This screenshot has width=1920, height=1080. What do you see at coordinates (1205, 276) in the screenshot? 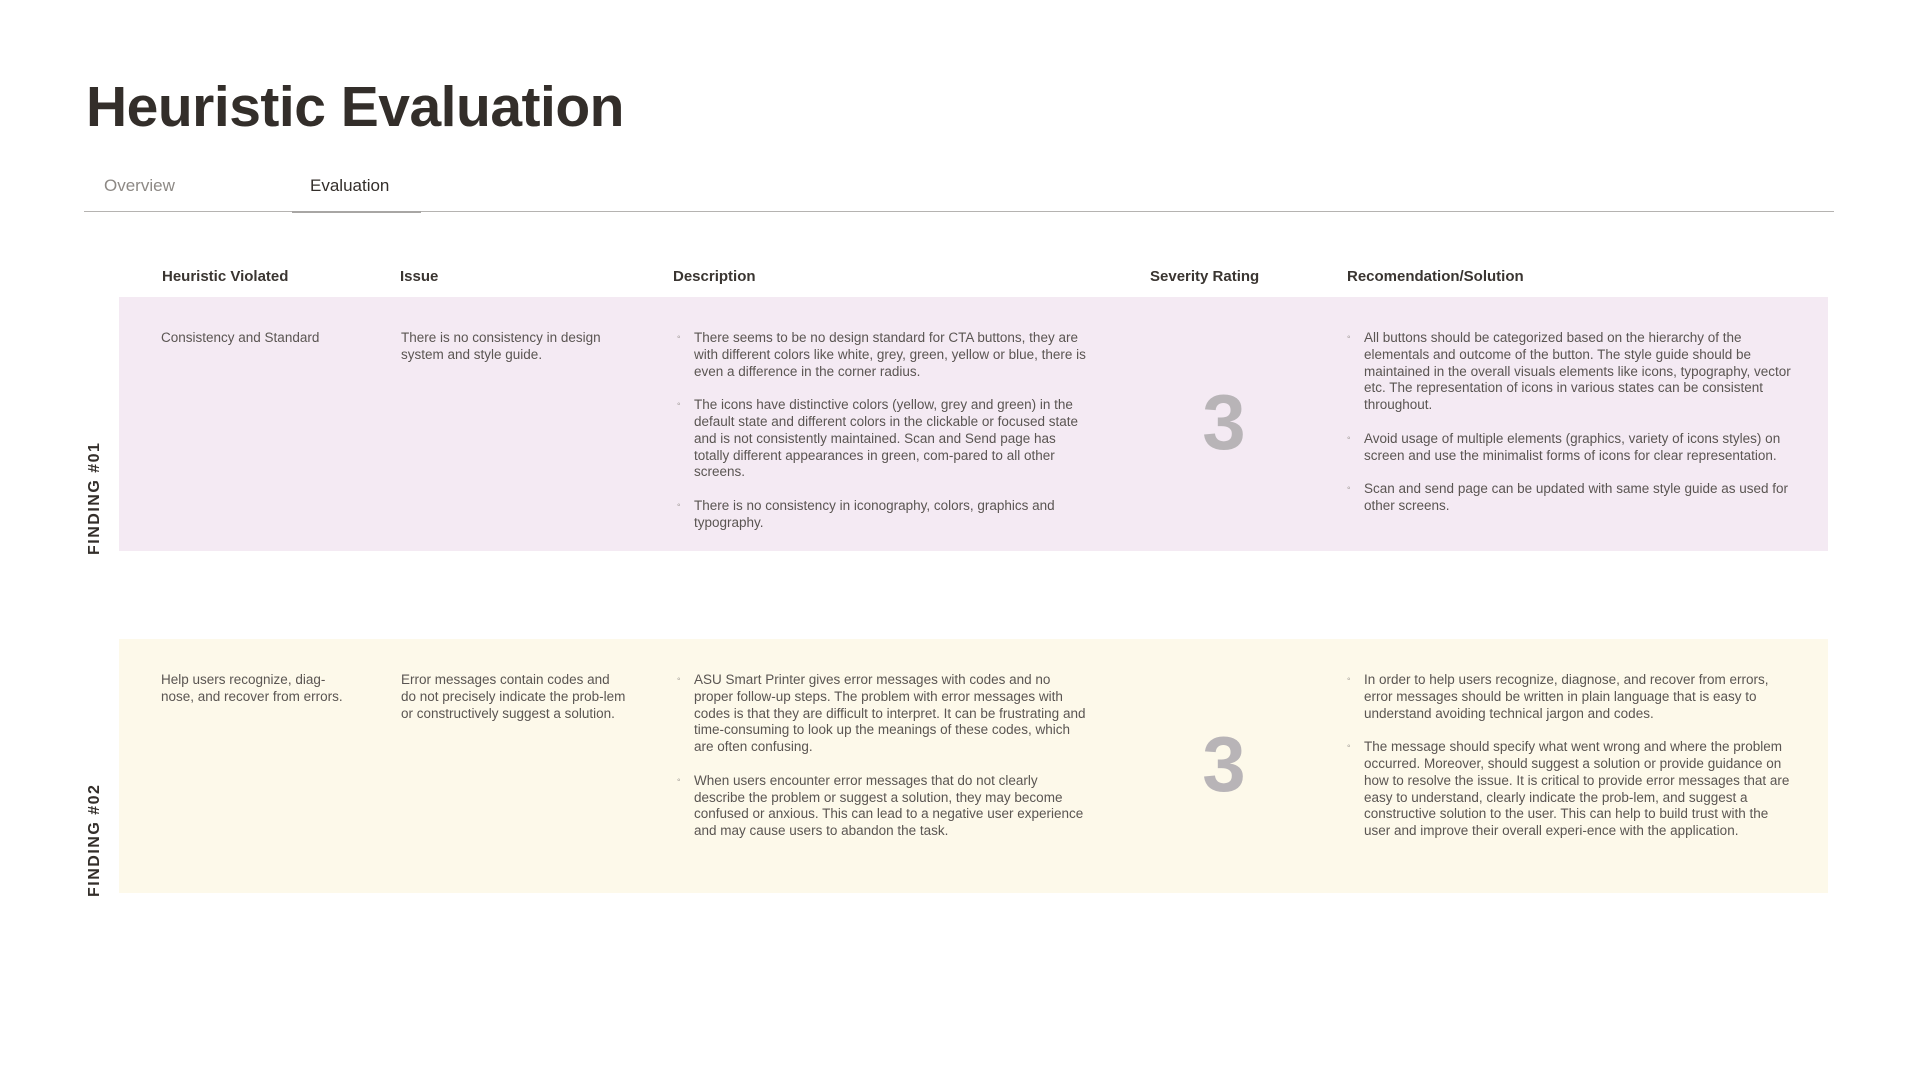
I see `column-header-severity: Severity Rating` at bounding box center [1205, 276].